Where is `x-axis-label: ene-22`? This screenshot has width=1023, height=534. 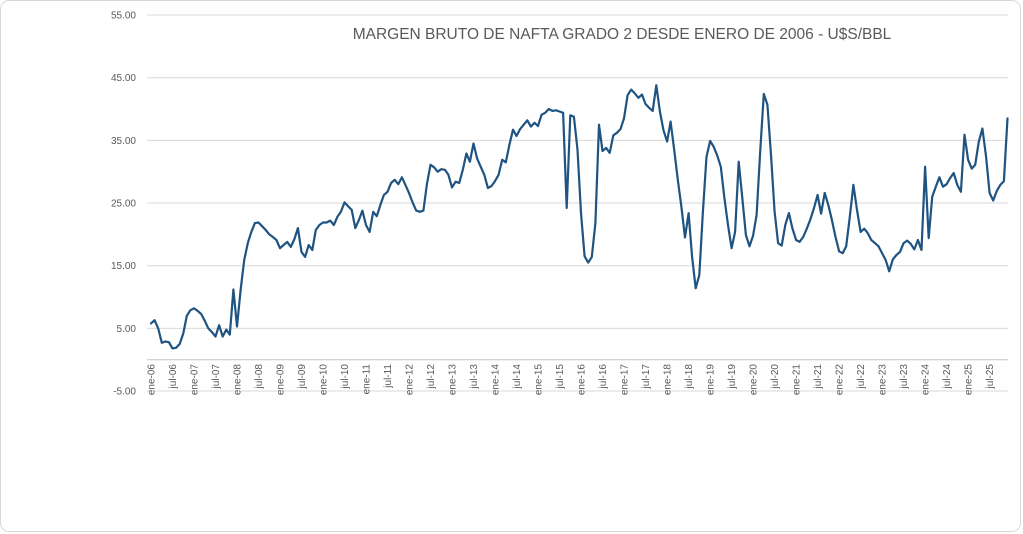 x-axis-label: ene-22 is located at coordinates (840, 380).